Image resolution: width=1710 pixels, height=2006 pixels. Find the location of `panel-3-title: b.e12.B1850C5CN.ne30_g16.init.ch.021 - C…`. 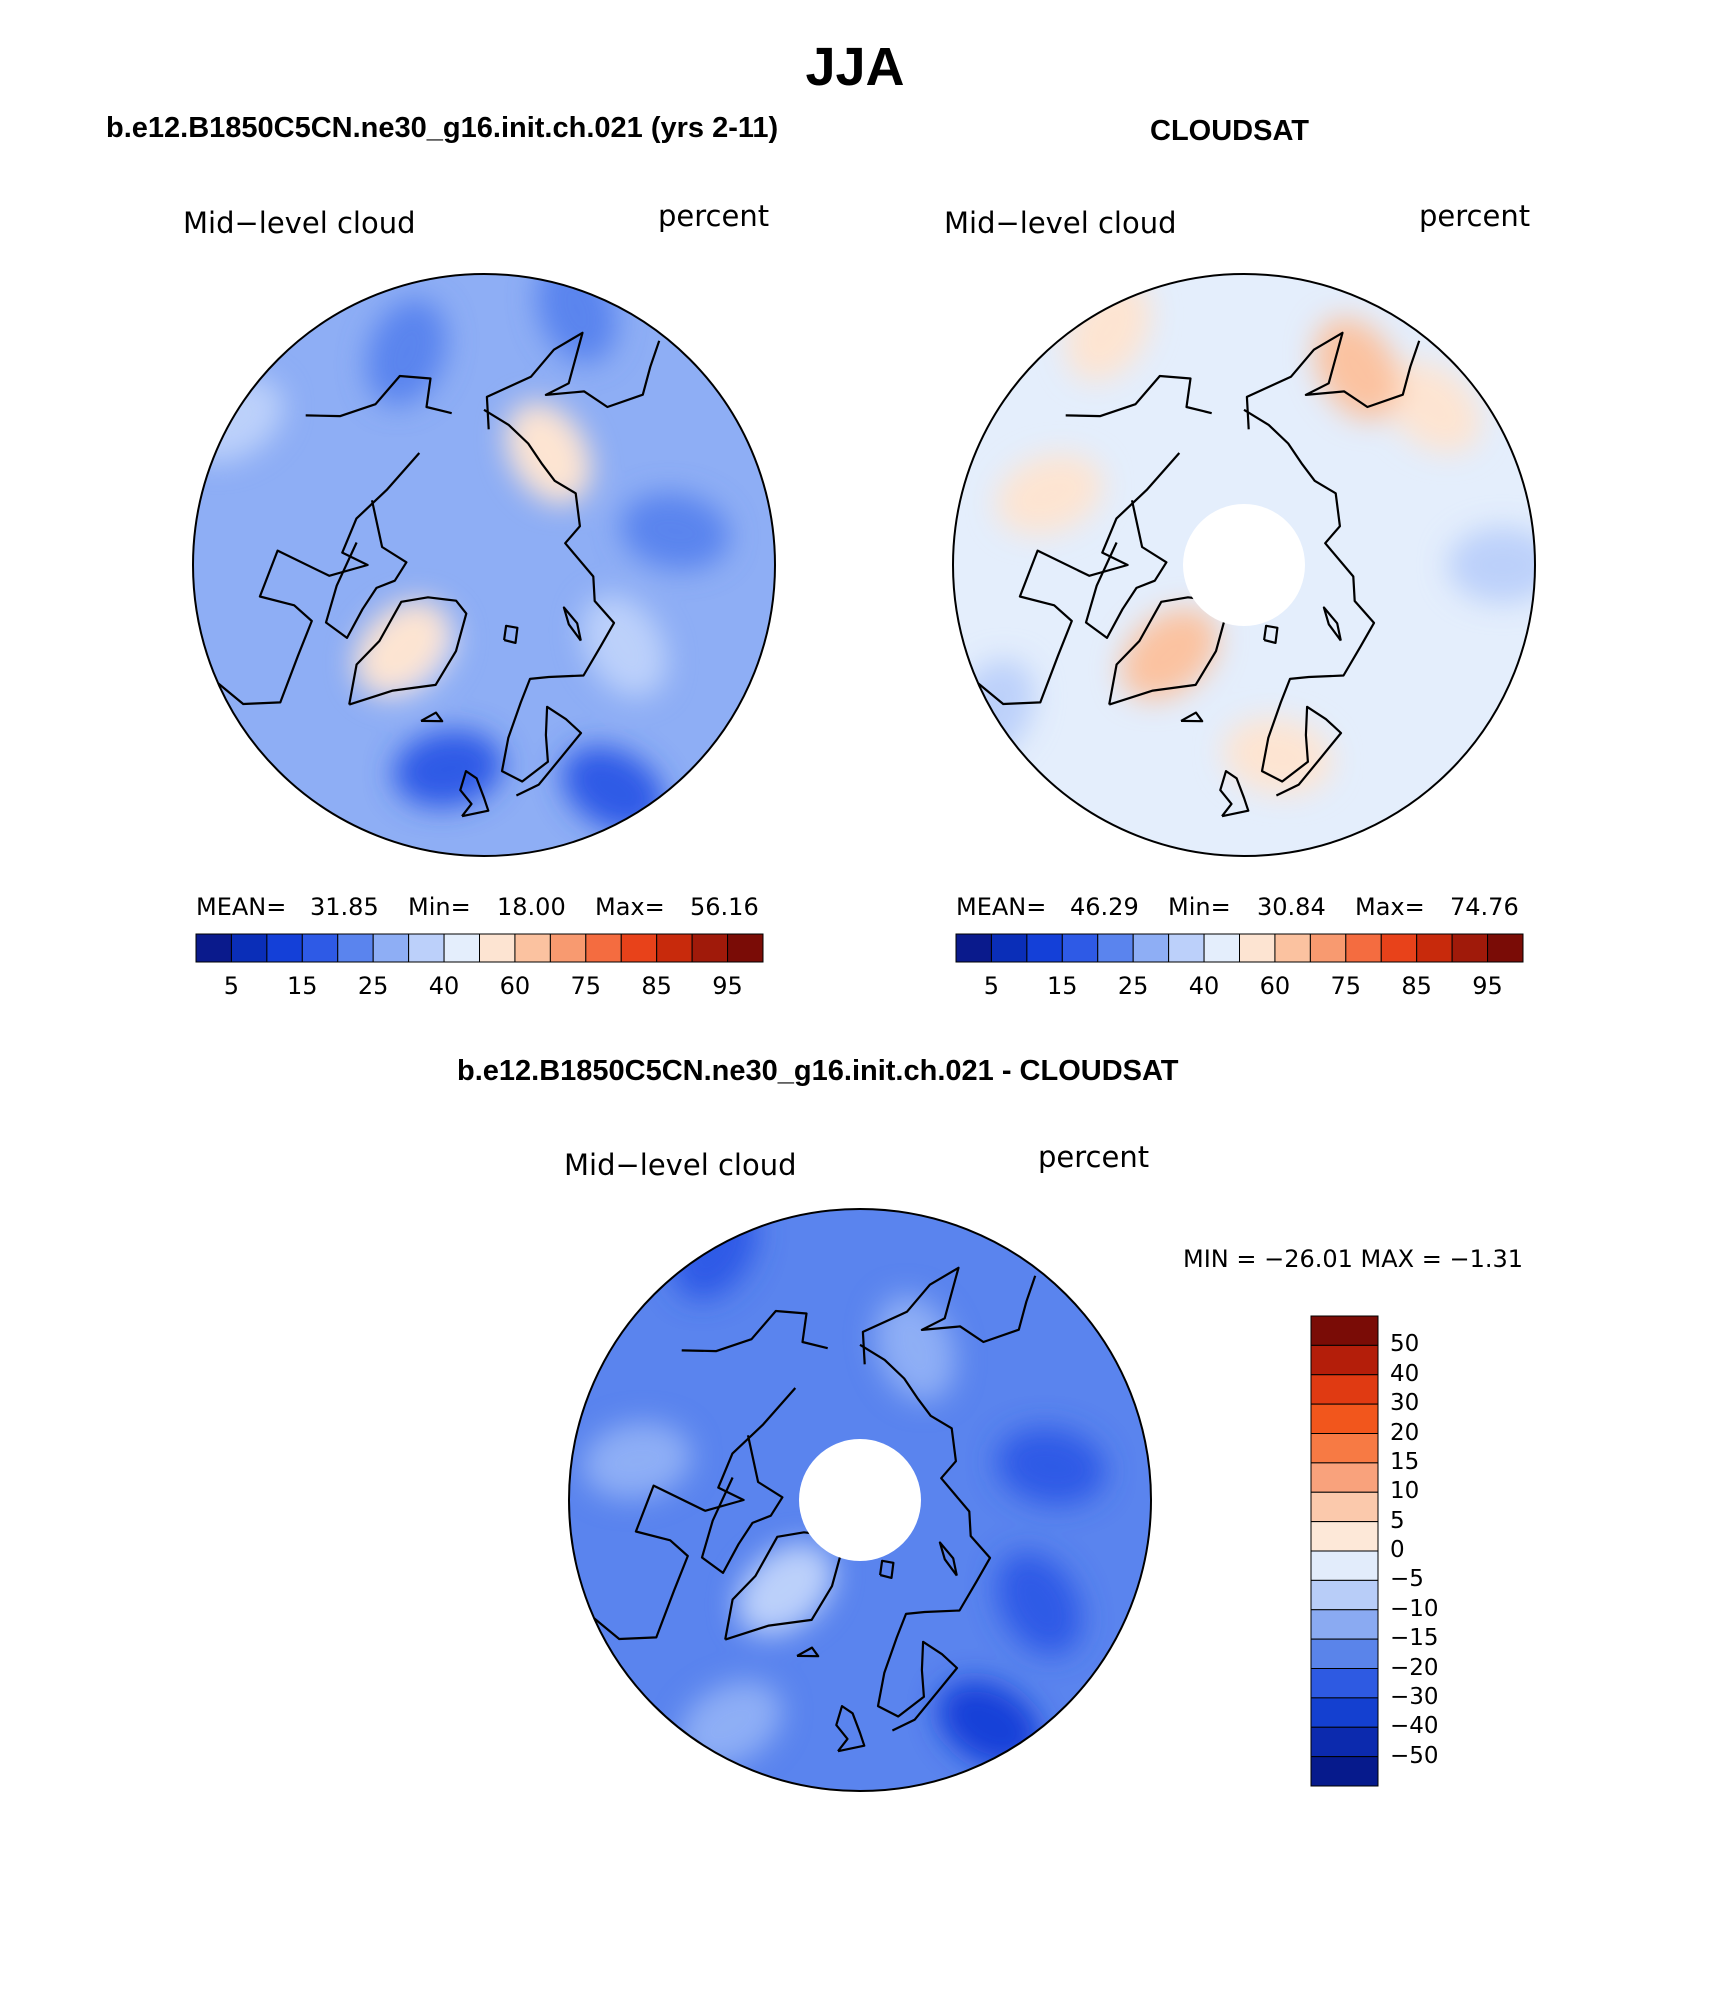

panel-3-title: b.e12.B1850C5CN.ne30_g16.init.ch.021 - C… is located at coordinates (818, 1071).